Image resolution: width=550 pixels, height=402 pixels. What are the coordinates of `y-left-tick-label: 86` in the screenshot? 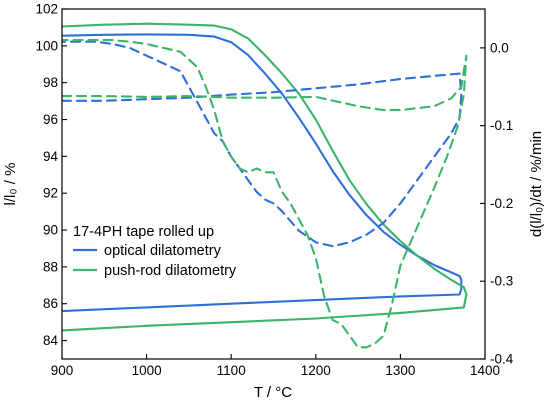 It's located at (50, 303).